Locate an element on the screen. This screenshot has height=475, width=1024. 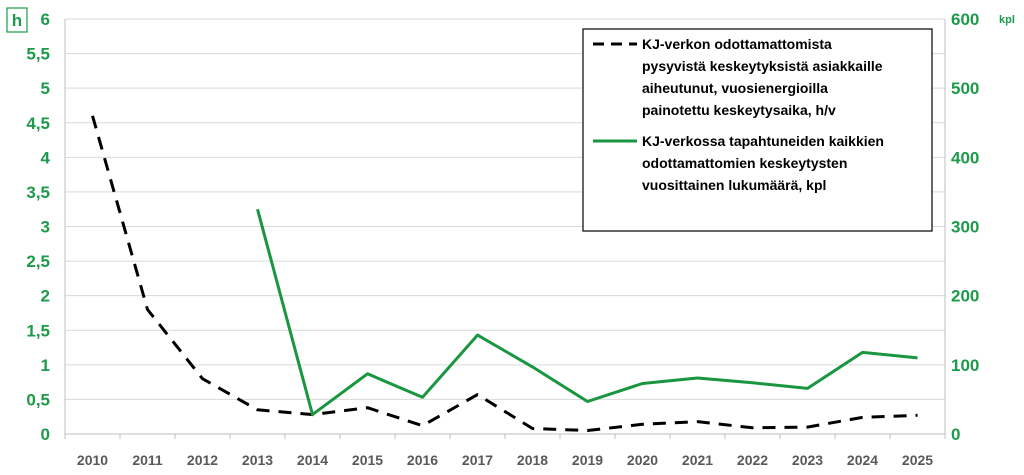
right-tick-label: 300 is located at coordinates (965, 227).